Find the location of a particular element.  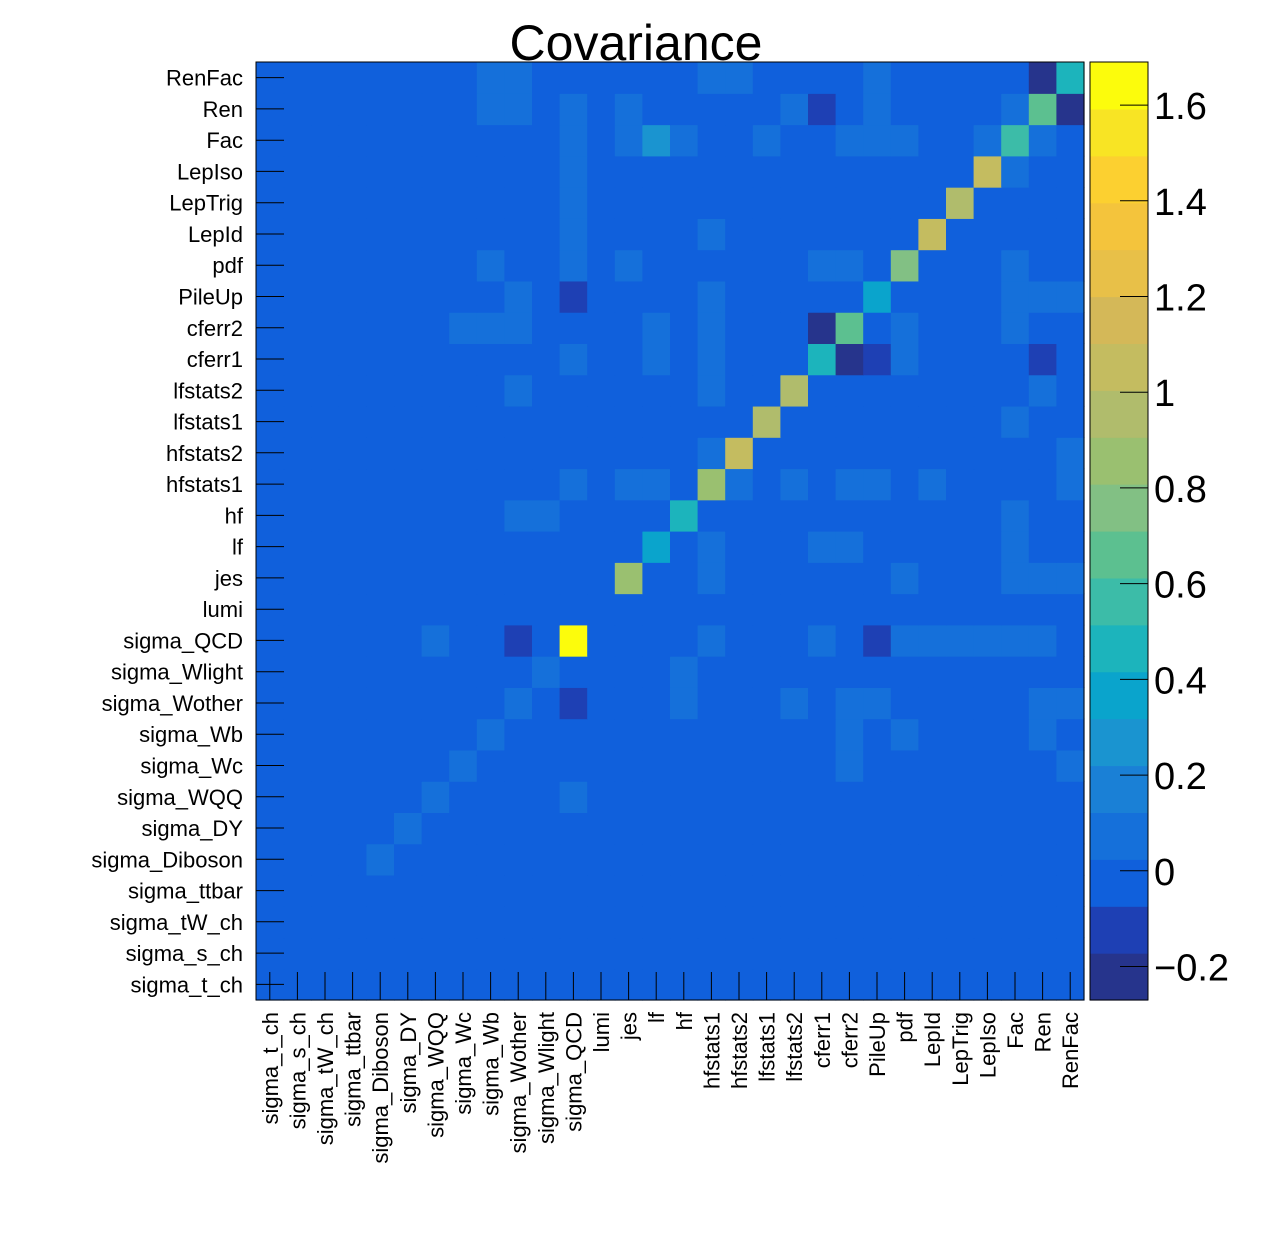

cell-sigma-ttbar-sigma-wother is located at coordinates (518, 890).